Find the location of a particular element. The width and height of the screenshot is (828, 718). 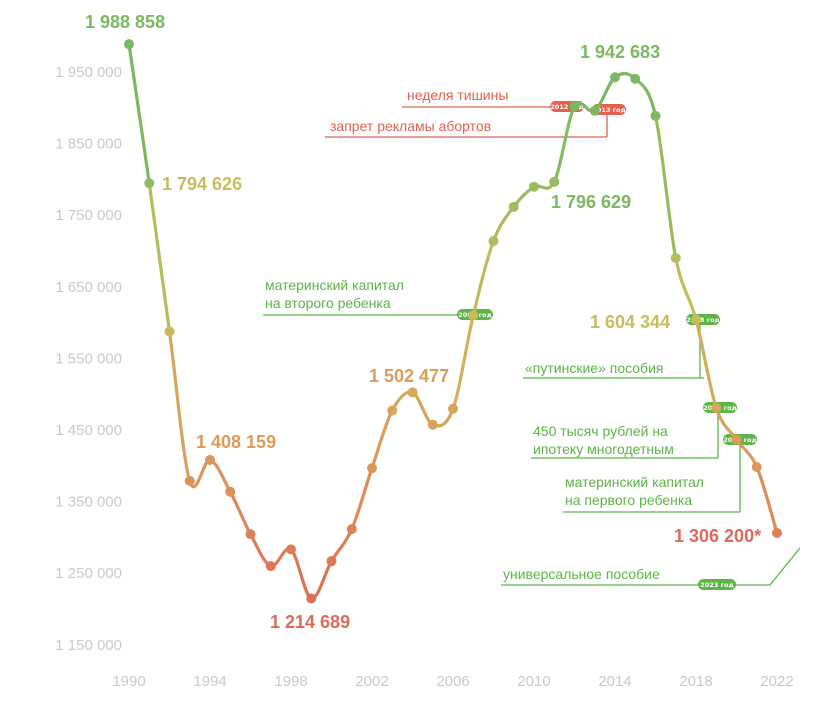

x-tick-label: 2018 is located at coordinates (695, 681).